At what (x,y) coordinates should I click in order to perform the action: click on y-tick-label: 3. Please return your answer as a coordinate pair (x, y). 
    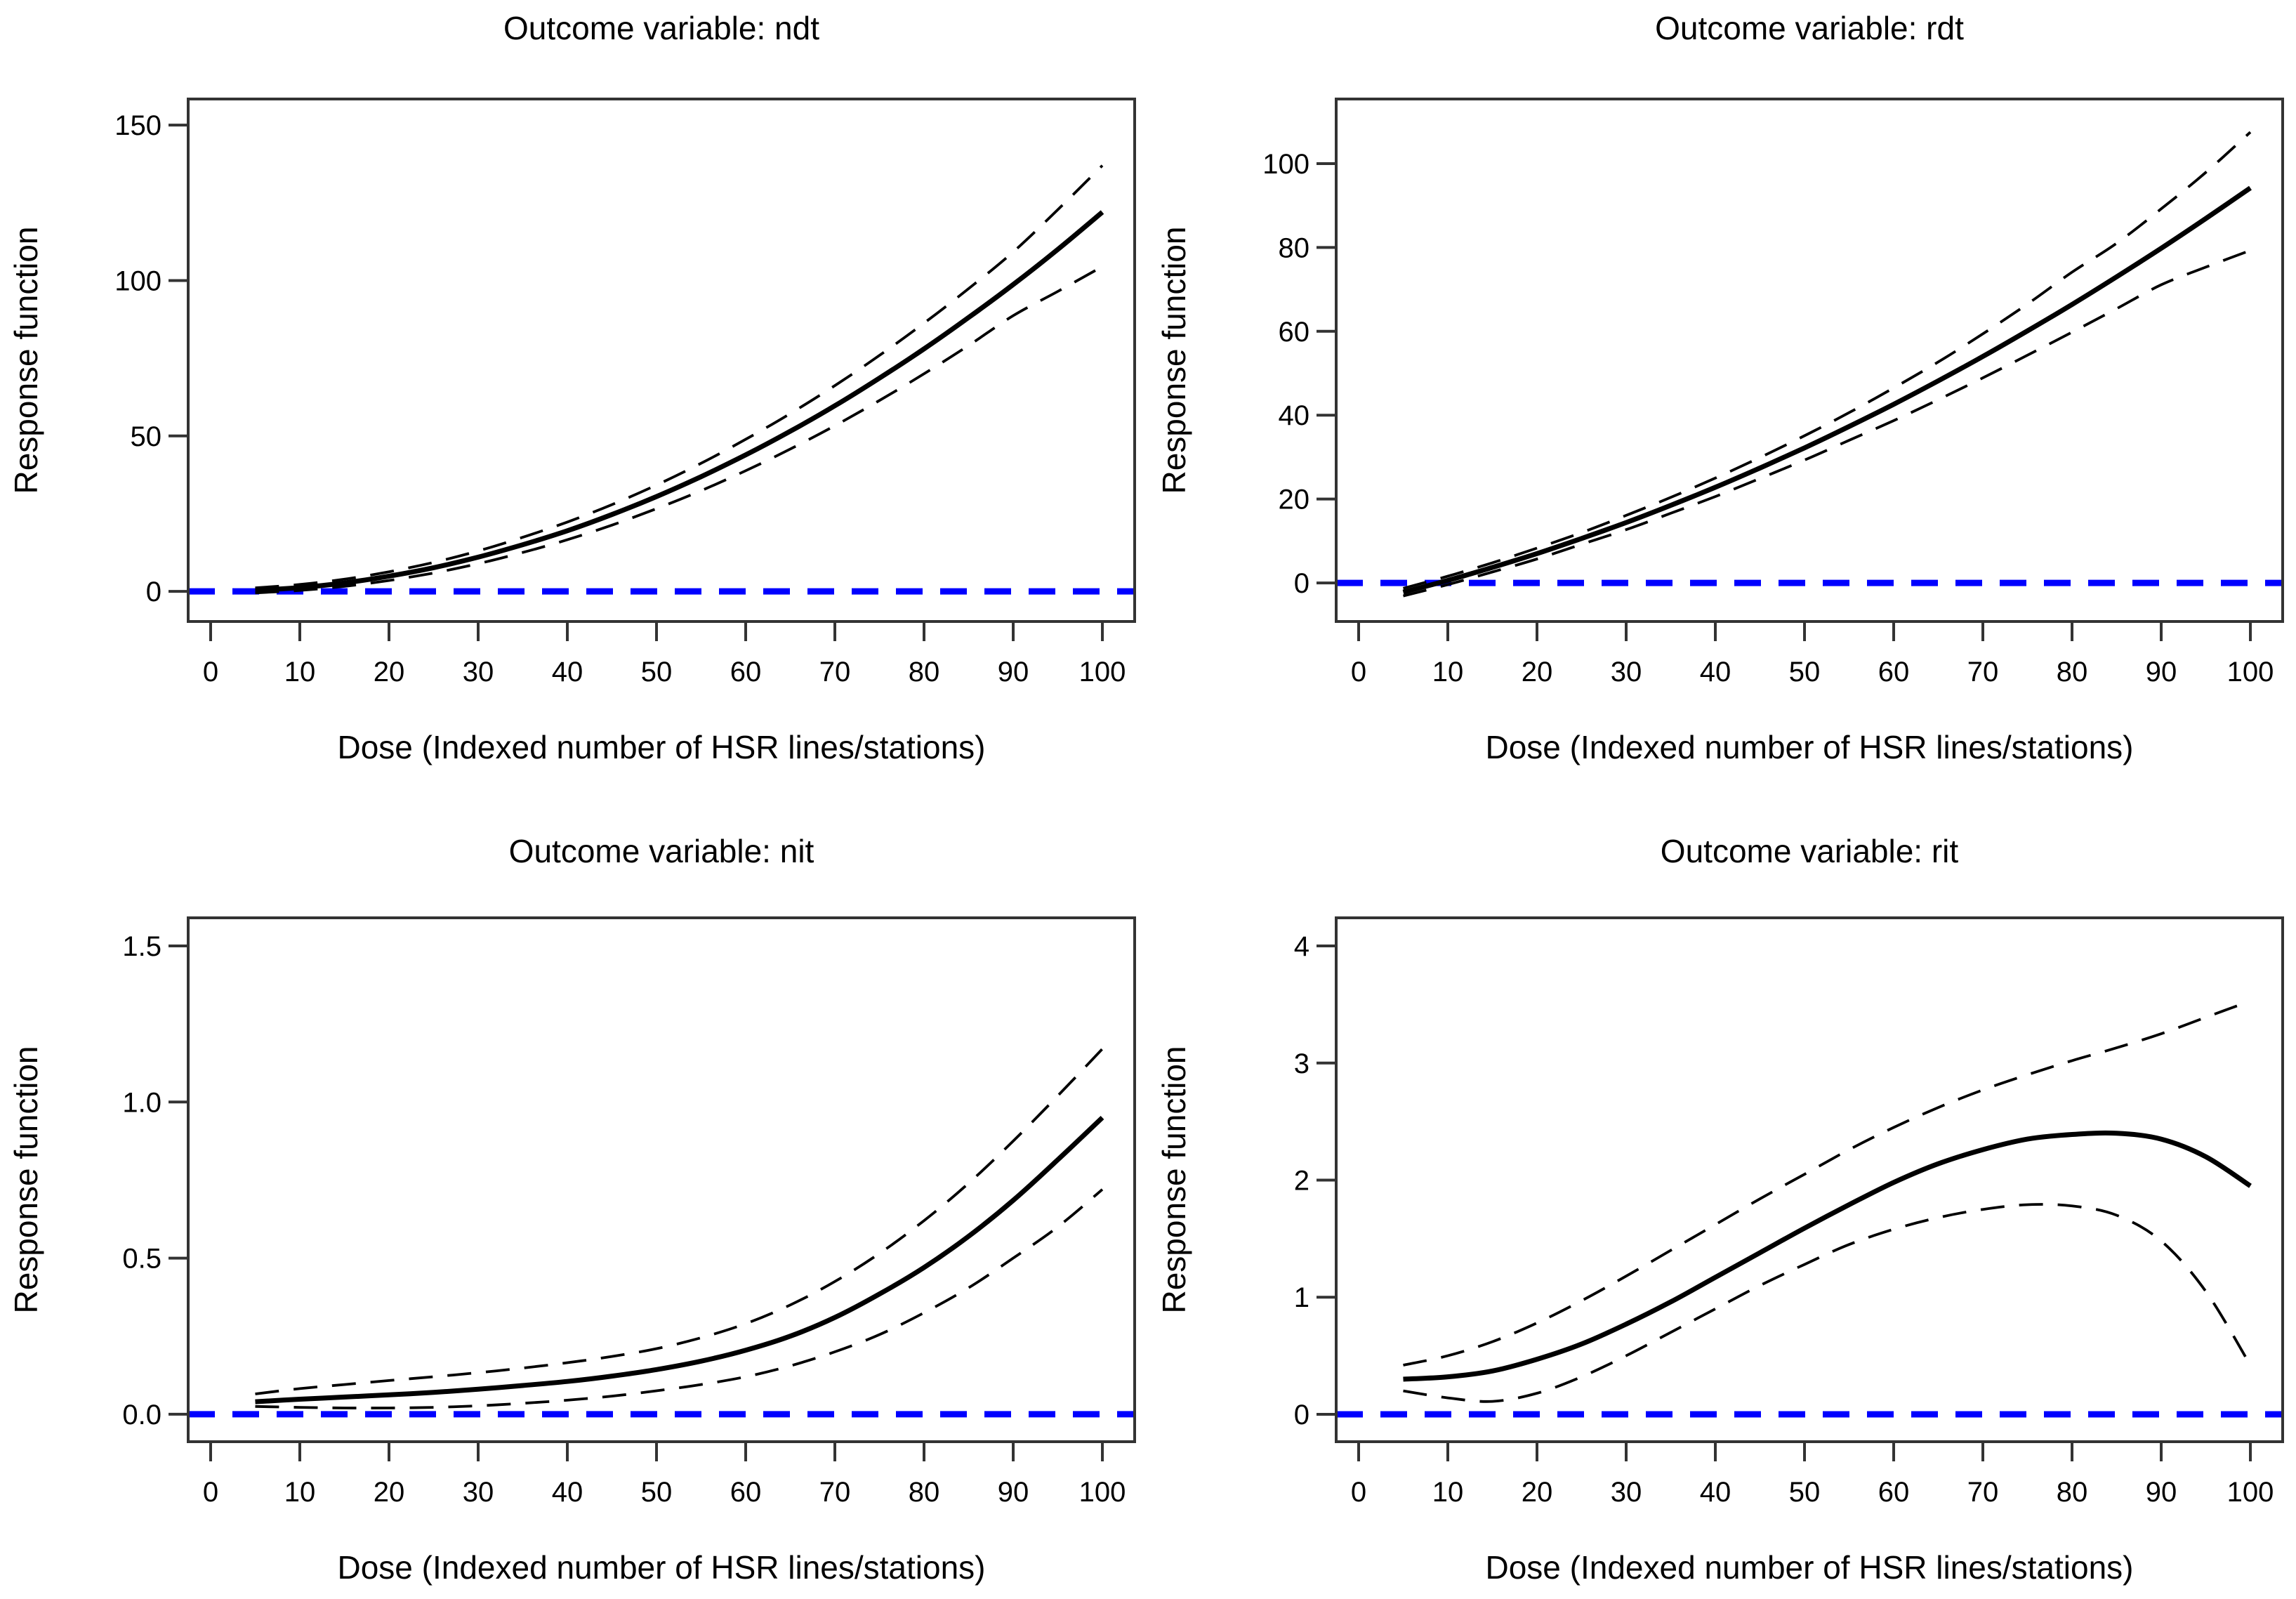
    Looking at the image, I should click on (1301, 1063).